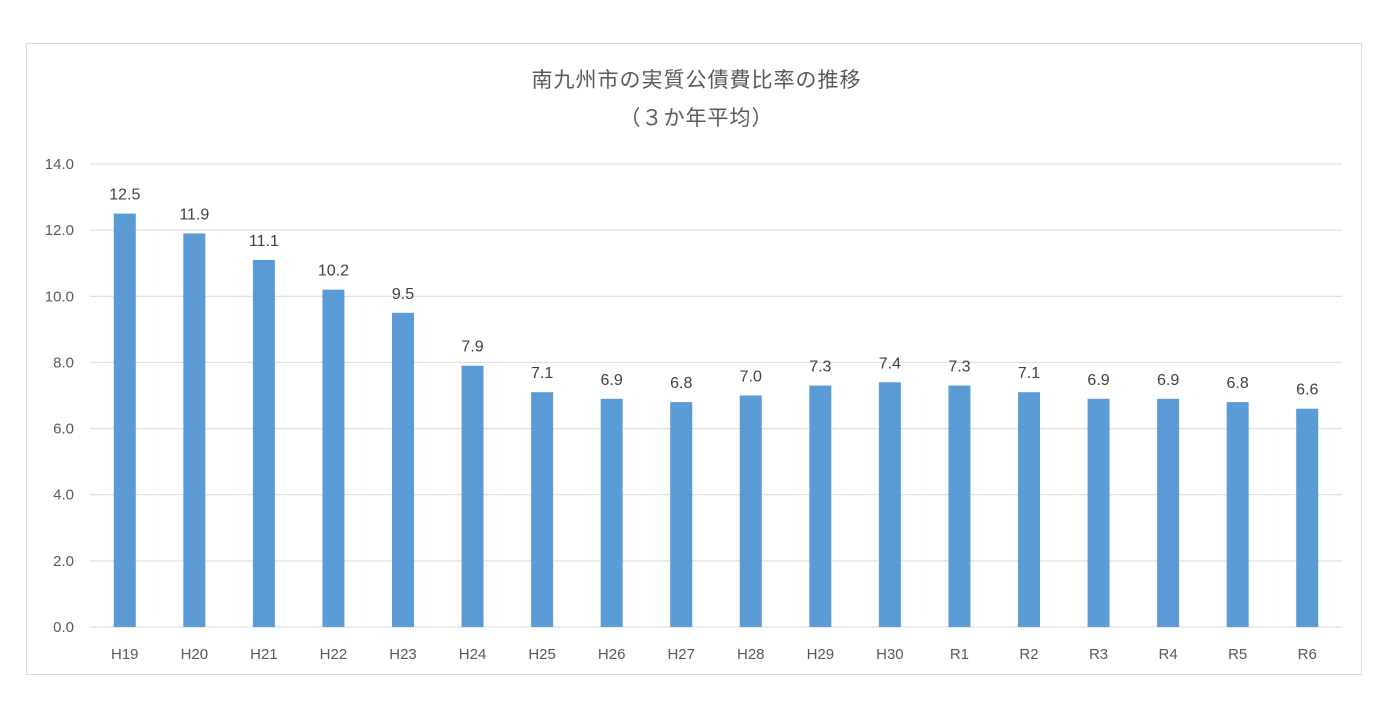 The height and width of the screenshot is (706, 1393). I want to click on x-tick-label: R4, so click(1168, 654).